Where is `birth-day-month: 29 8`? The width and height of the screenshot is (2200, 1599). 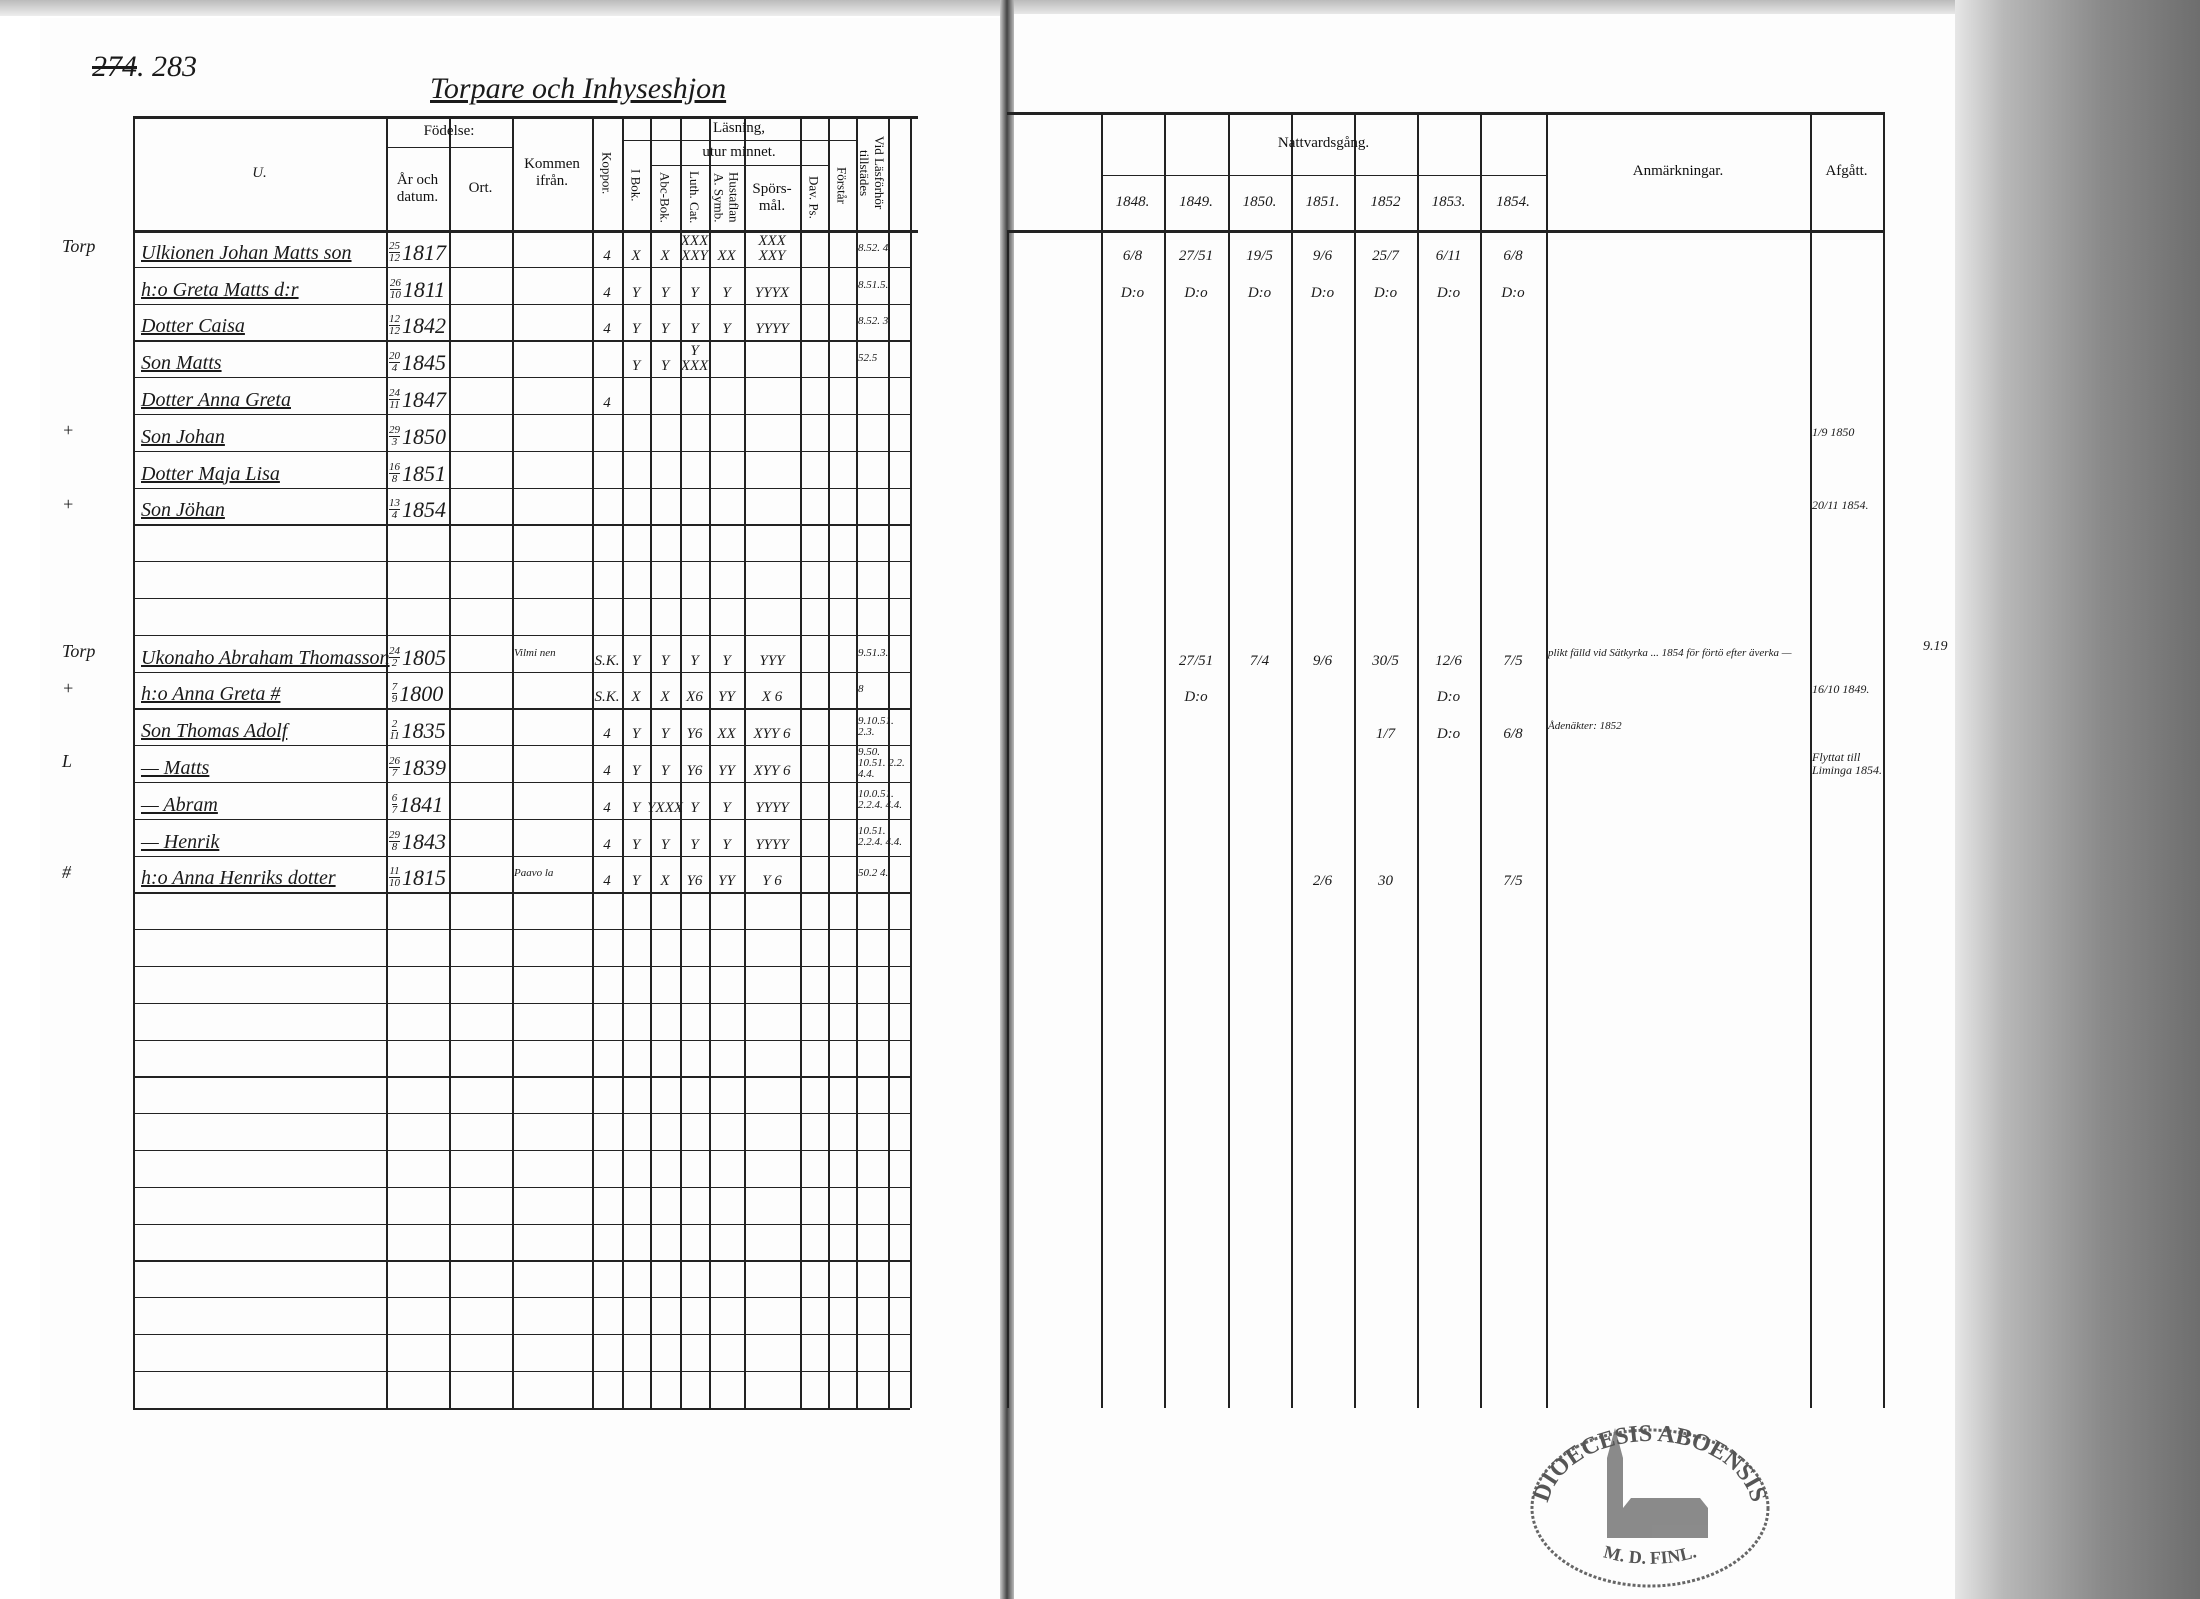 birth-day-month: 29 8 is located at coordinates (394, 841).